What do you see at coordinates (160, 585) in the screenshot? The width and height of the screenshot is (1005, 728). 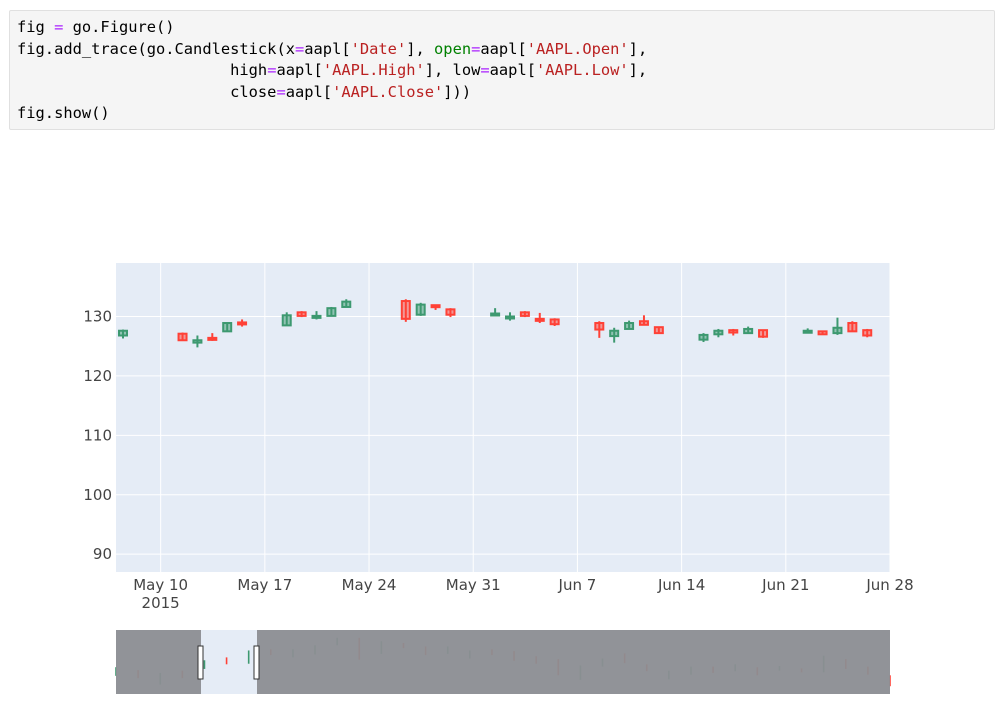 I see `x-tick-label: May 10` at bounding box center [160, 585].